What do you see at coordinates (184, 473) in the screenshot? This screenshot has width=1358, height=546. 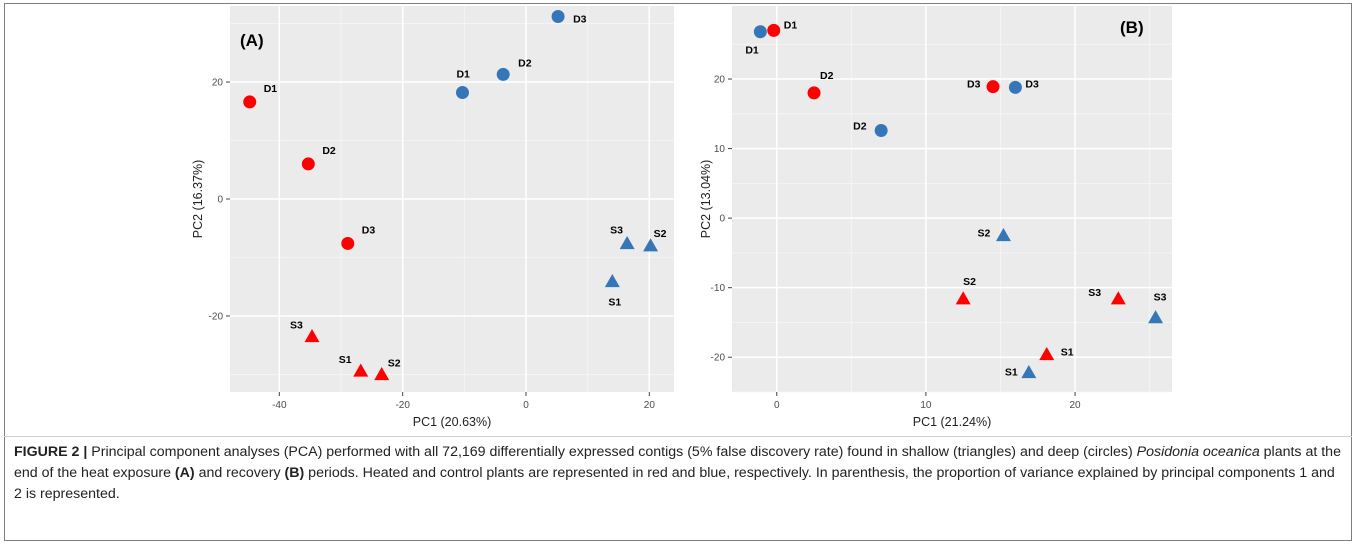 I see `caption-ref-a: (A)` at bounding box center [184, 473].